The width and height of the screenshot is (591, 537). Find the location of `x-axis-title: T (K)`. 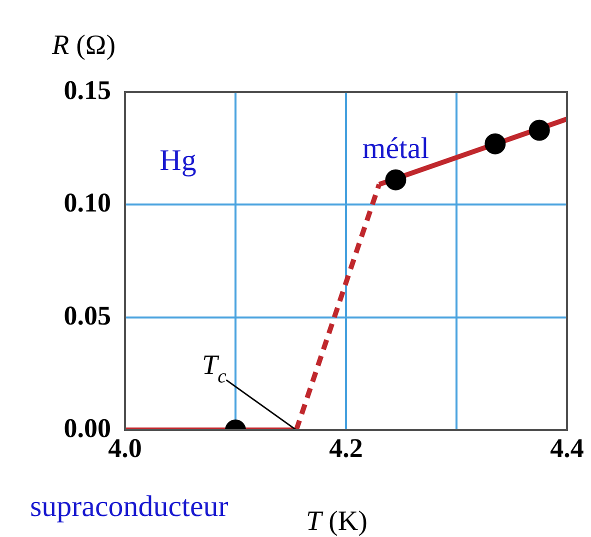

x-axis-title: T (K) is located at coordinates (337, 521).